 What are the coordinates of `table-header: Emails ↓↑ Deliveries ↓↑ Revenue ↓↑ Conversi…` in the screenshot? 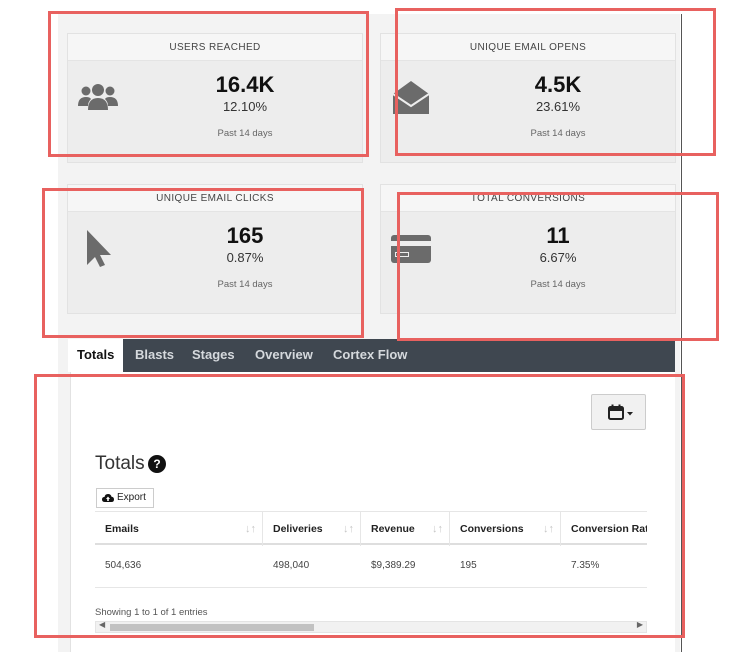 It's located at (371, 528).